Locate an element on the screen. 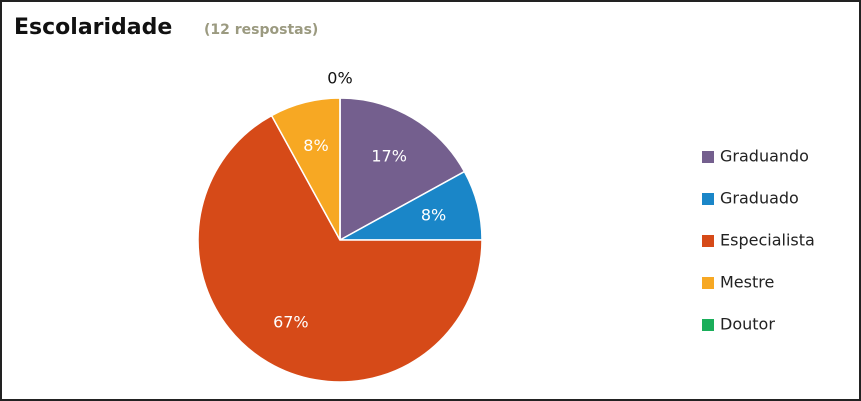  legend-label: Especialista is located at coordinates (767, 240).